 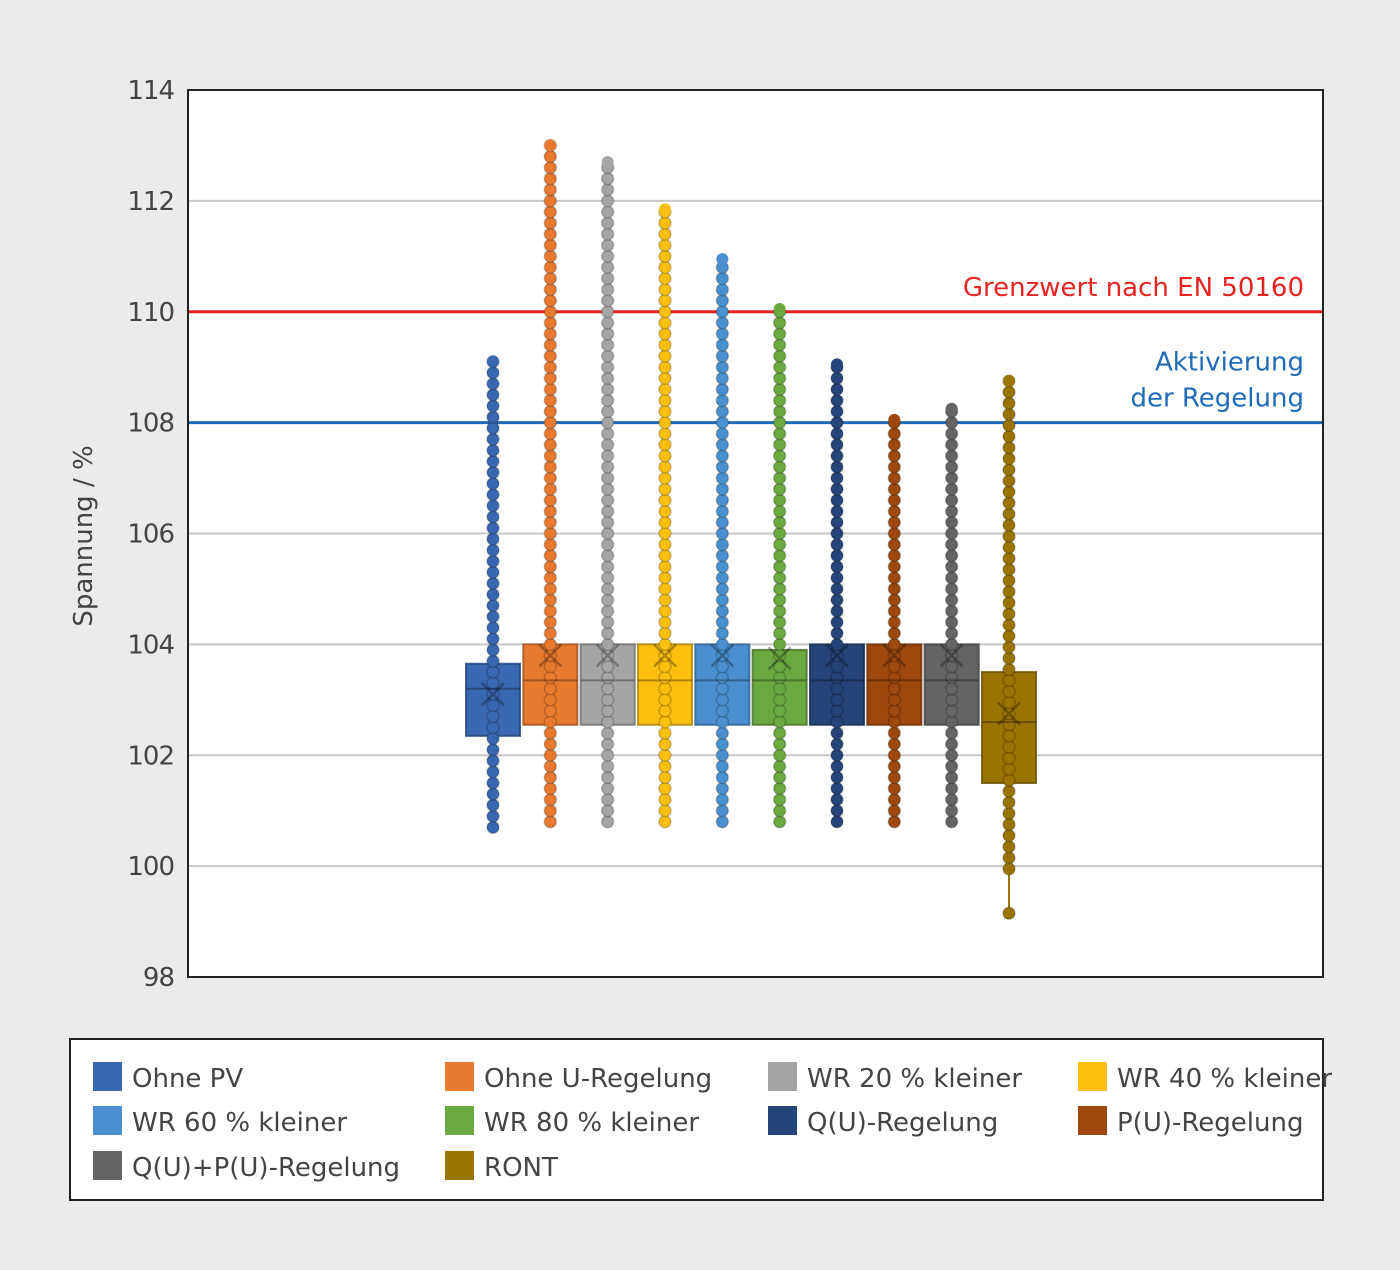 I want to click on y-tick-label: 112, so click(x=150, y=202).